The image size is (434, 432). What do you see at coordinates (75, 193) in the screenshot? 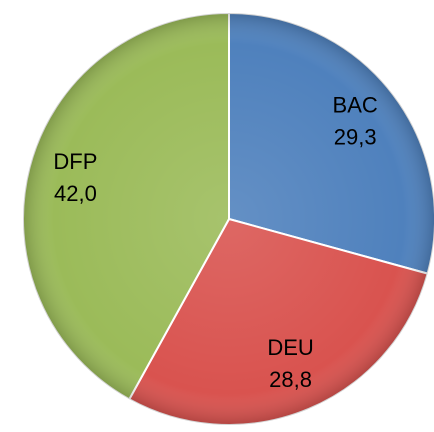
I see `slice-value-label: 42,0` at bounding box center [75, 193].